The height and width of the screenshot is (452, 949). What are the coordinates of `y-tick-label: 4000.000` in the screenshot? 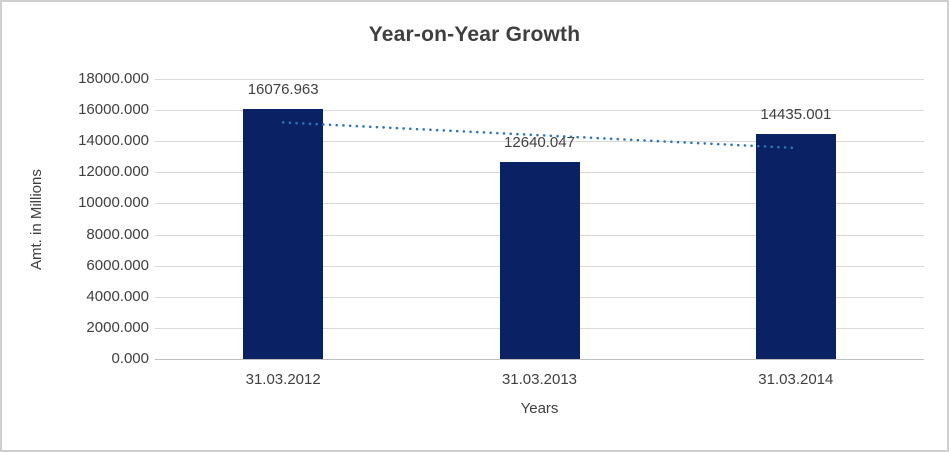 It's located at (117, 296).